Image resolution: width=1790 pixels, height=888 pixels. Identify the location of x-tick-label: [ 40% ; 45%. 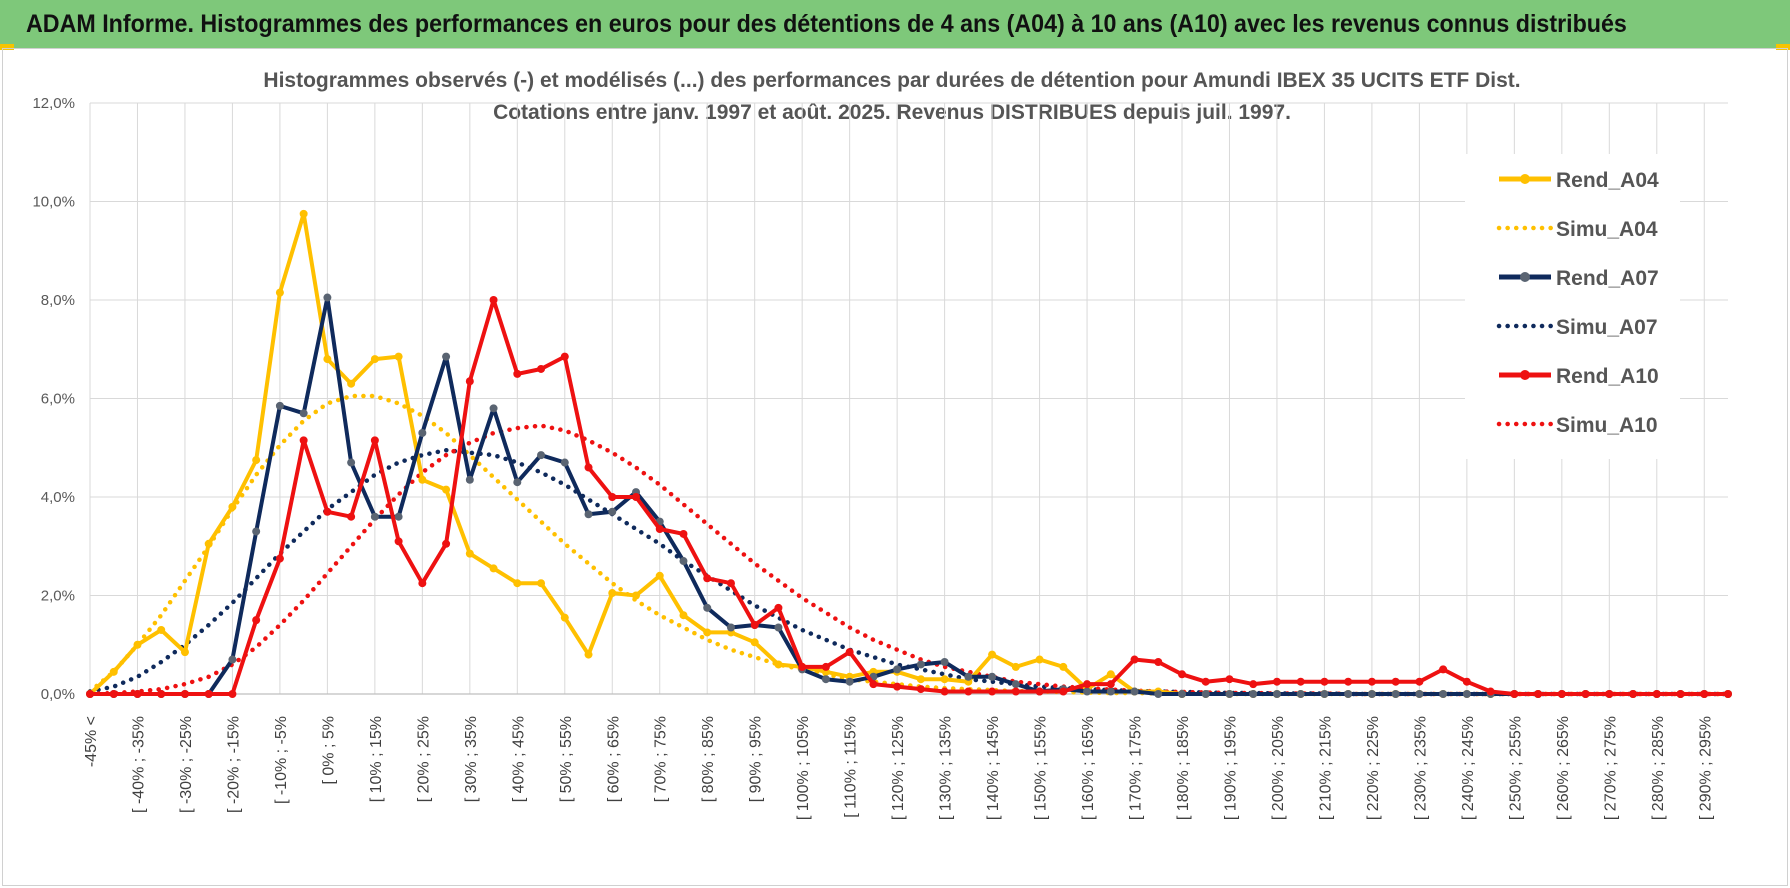
(518, 759).